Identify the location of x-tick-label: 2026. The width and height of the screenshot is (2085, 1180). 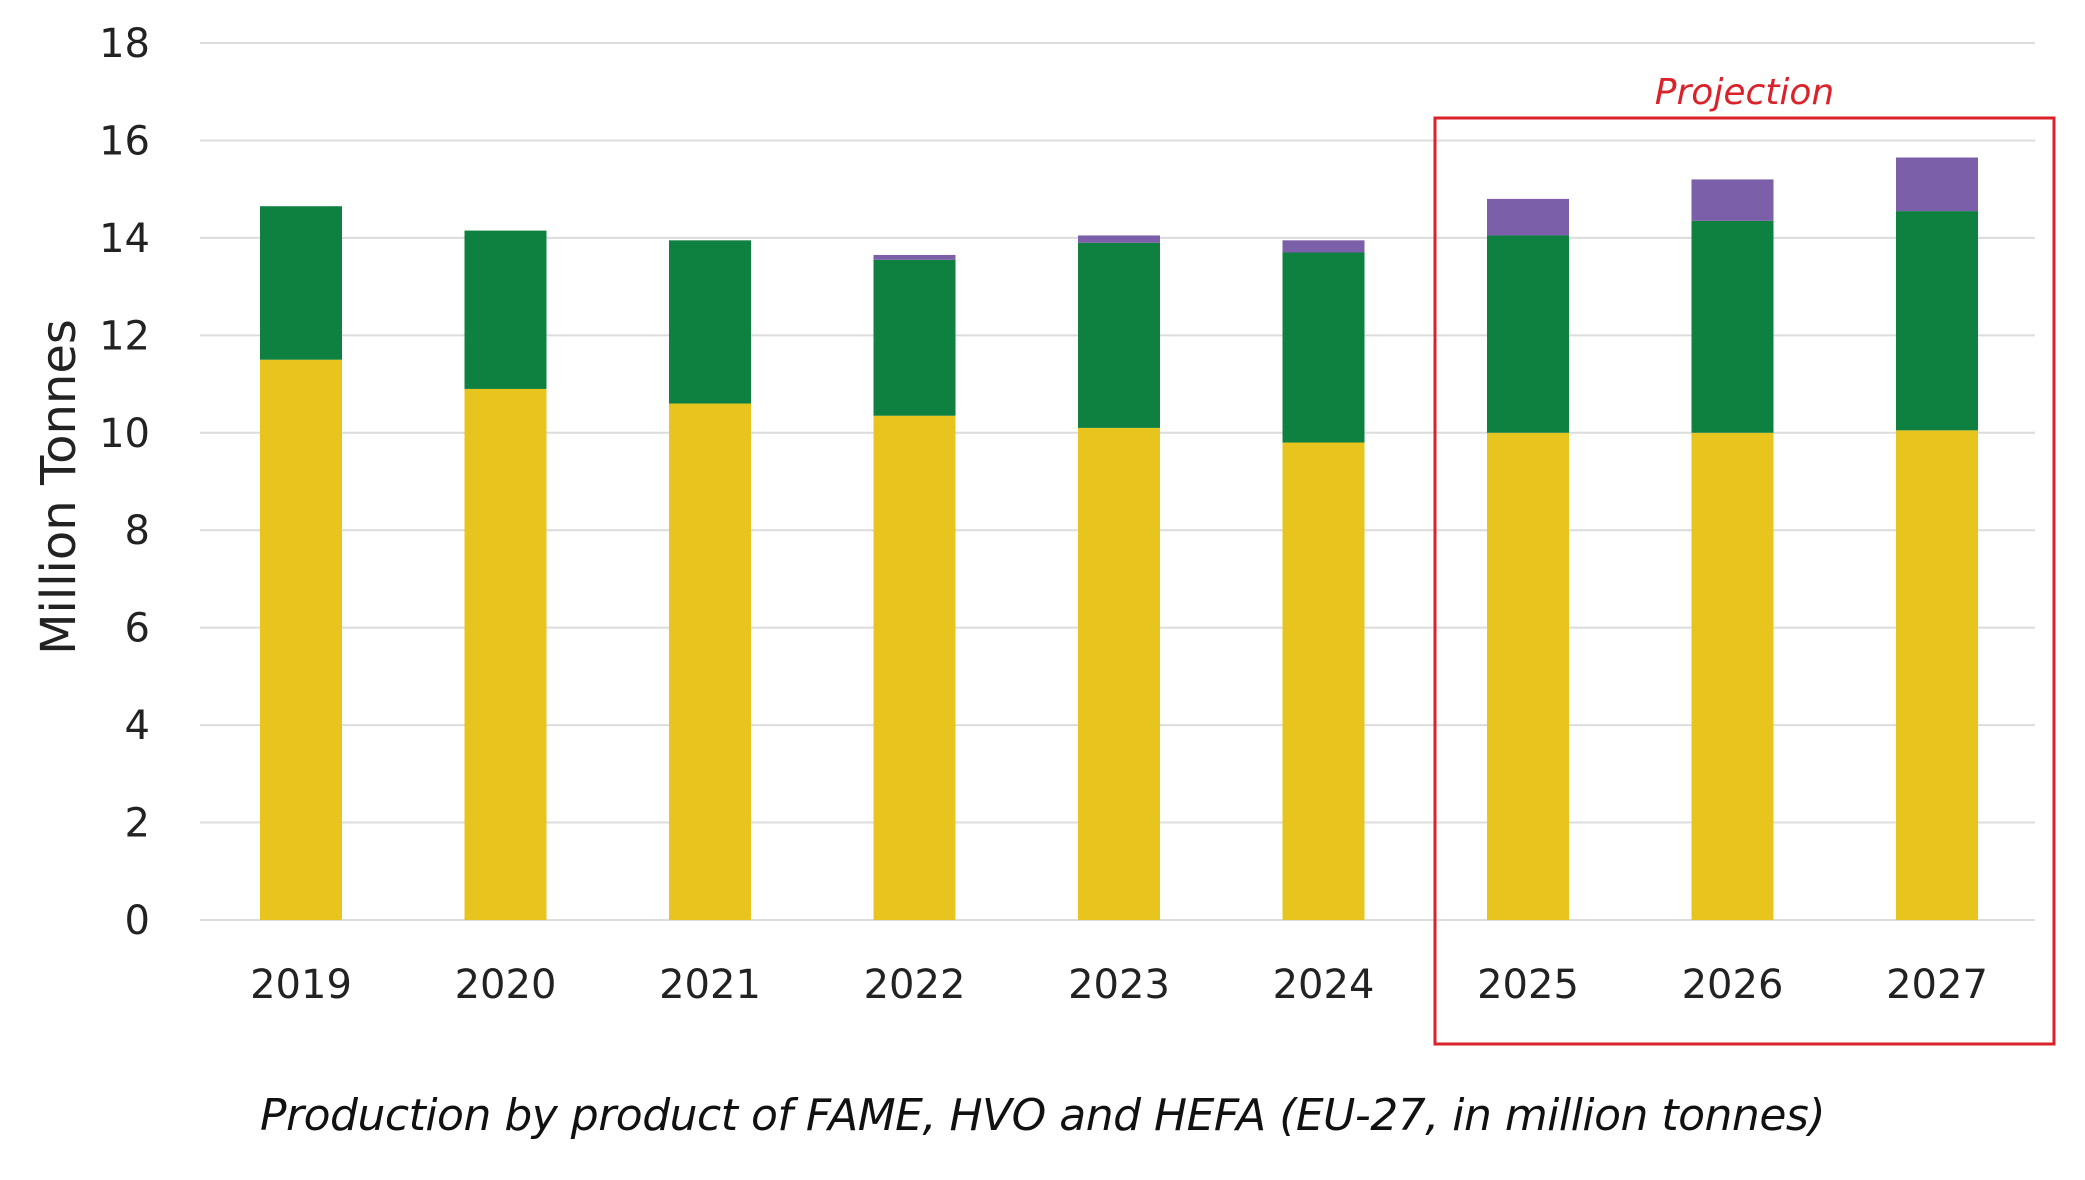
(1733, 985).